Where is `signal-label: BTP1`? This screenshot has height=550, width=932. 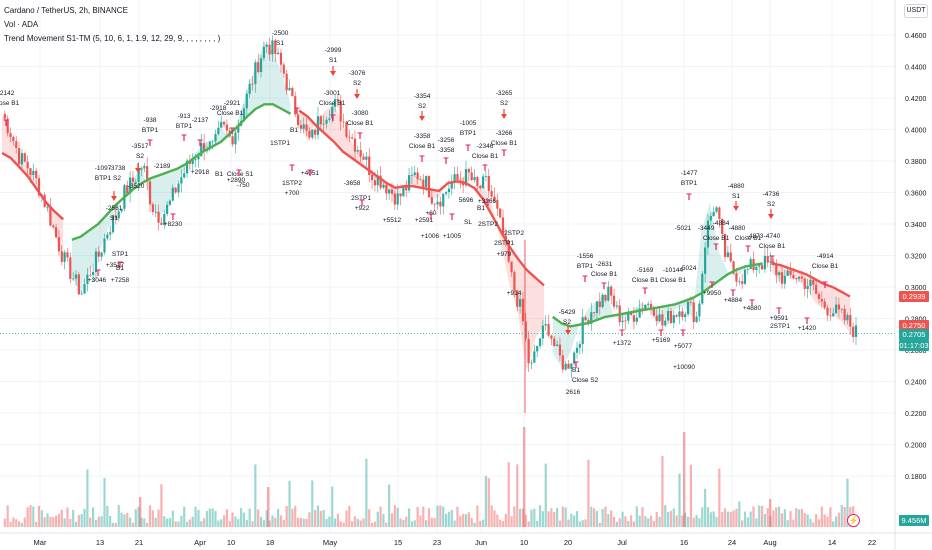 signal-label: BTP1 is located at coordinates (103, 178).